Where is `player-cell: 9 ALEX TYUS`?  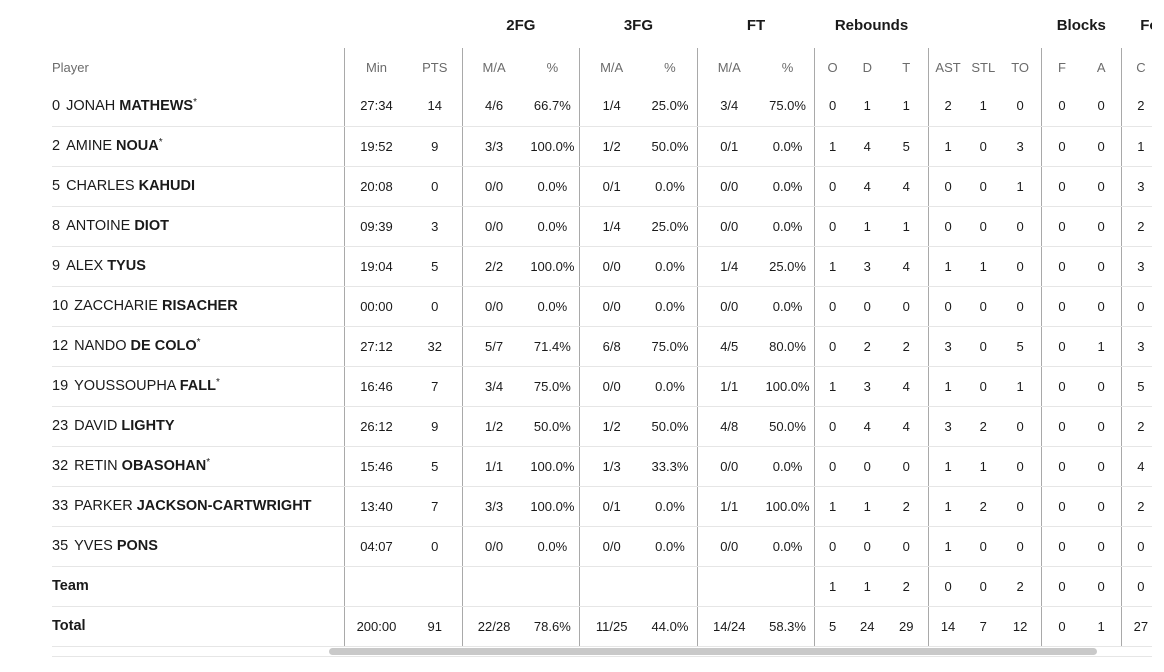 player-cell: 9 ALEX TYUS is located at coordinates (198, 266).